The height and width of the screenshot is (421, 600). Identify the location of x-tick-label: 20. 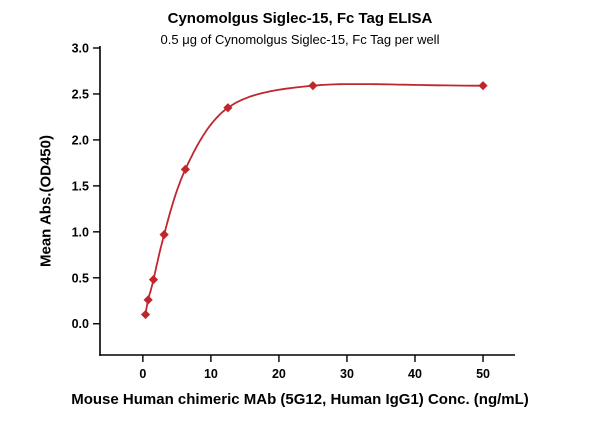
(279, 374).